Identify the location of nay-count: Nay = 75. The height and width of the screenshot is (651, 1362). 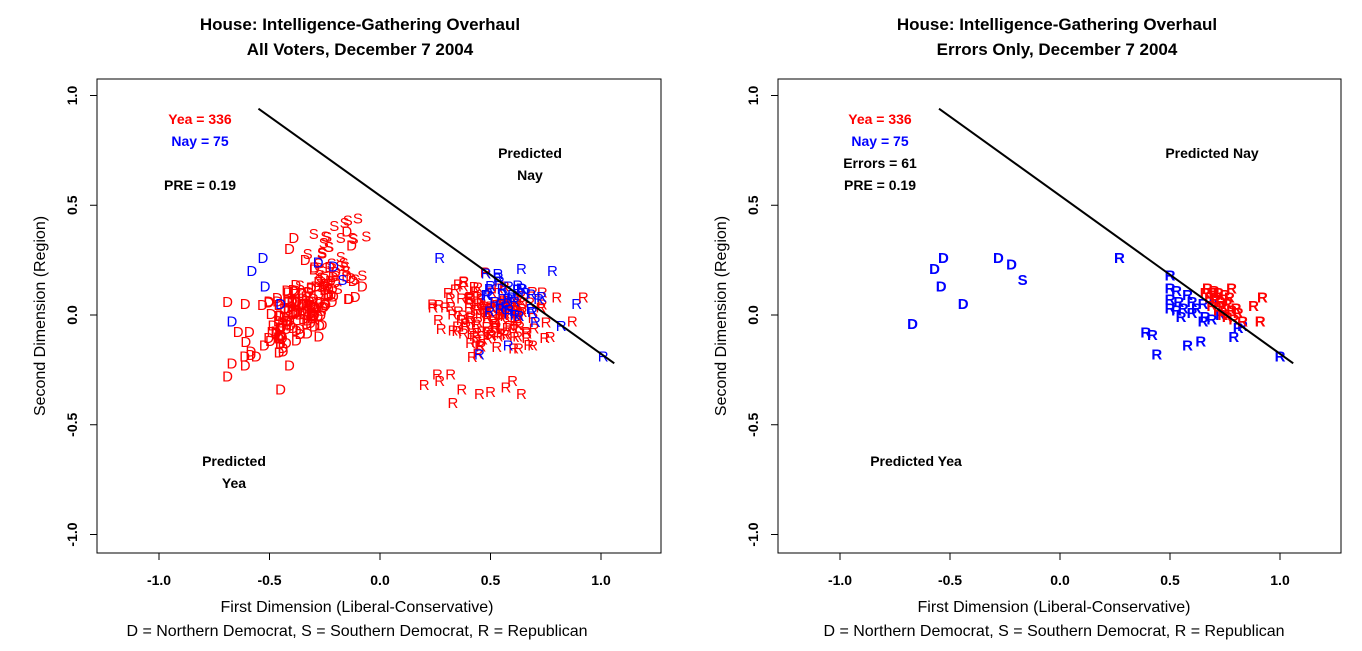
(199, 141).